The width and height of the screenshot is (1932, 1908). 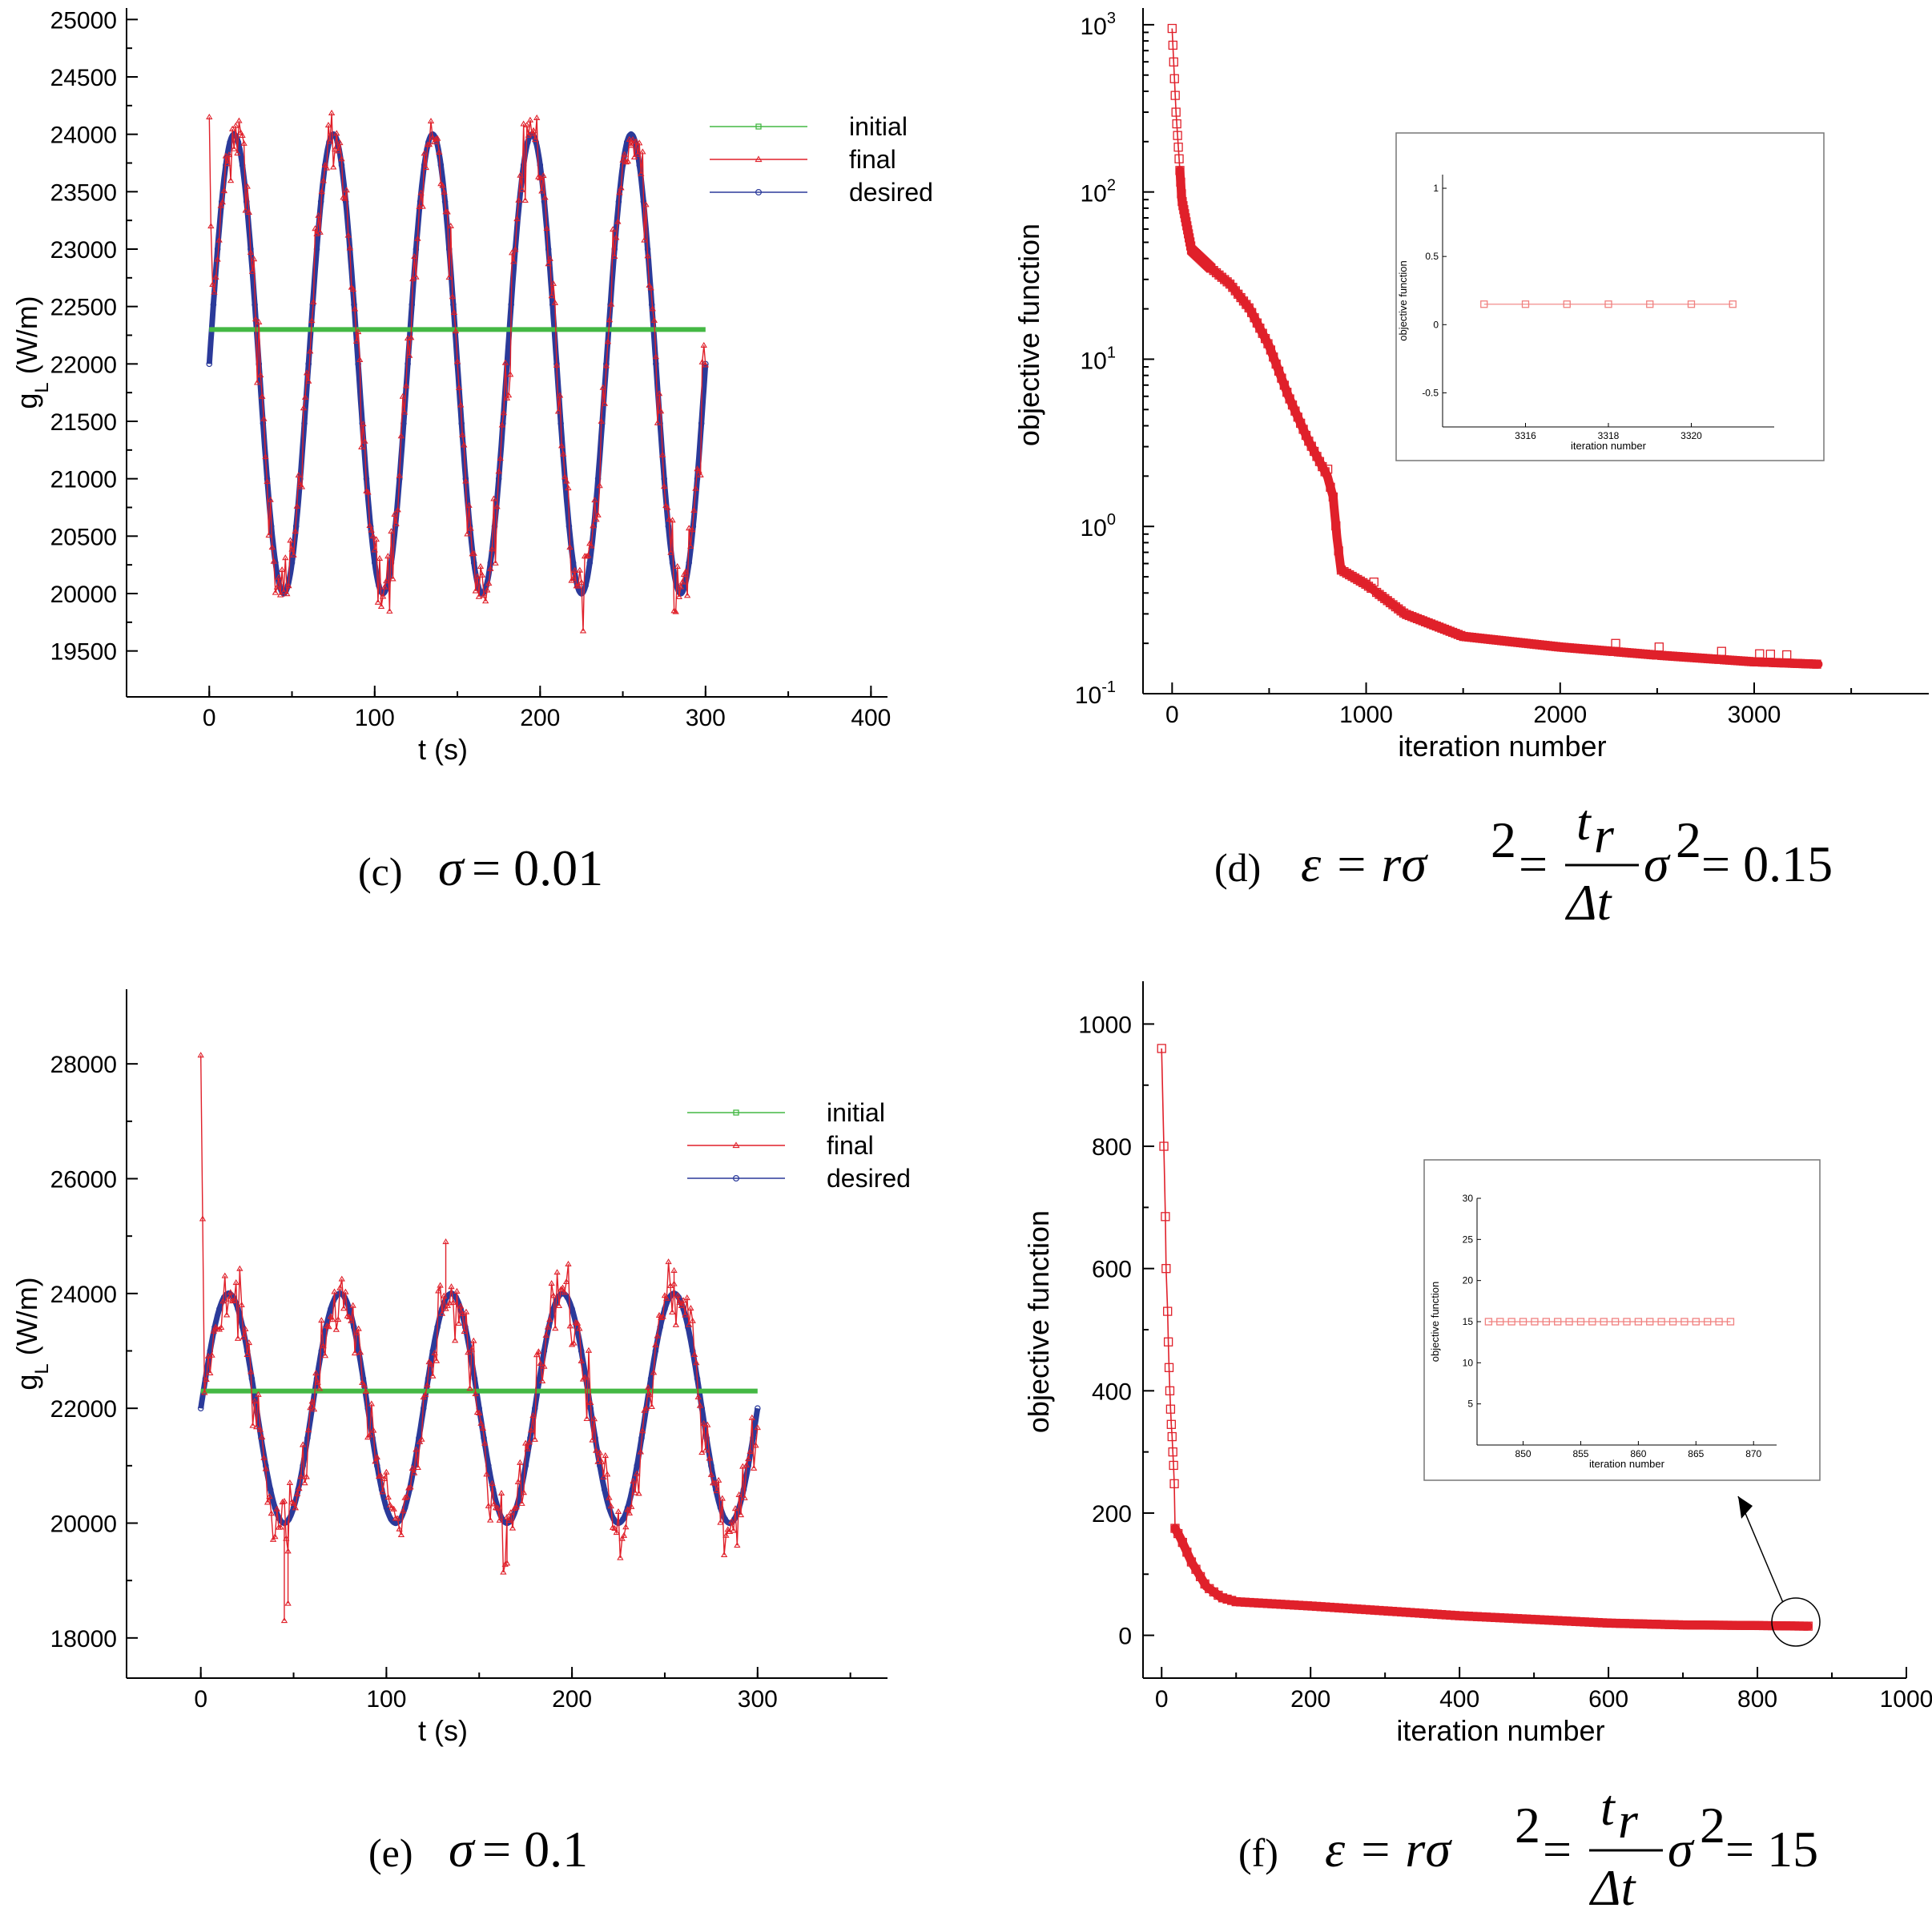 What do you see at coordinates (1584, 822) in the screenshot?
I see `caption-d-num: t` at bounding box center [1584, 822].